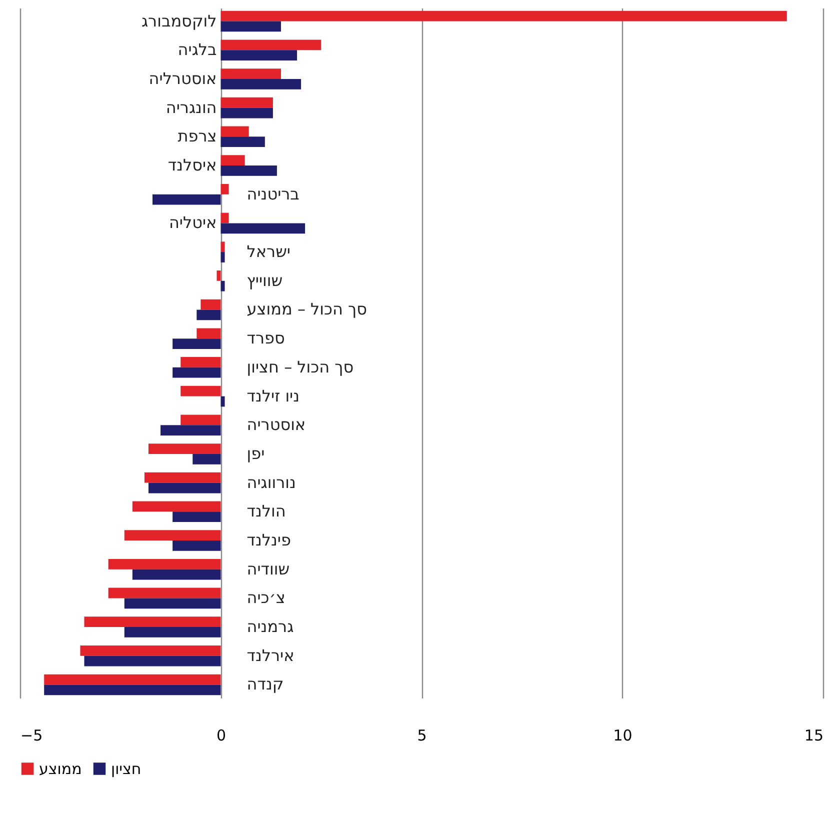  Describe the element at coordinates (266, 511) in the screenshot. I see `y-tick-label: הולנד` at that location.